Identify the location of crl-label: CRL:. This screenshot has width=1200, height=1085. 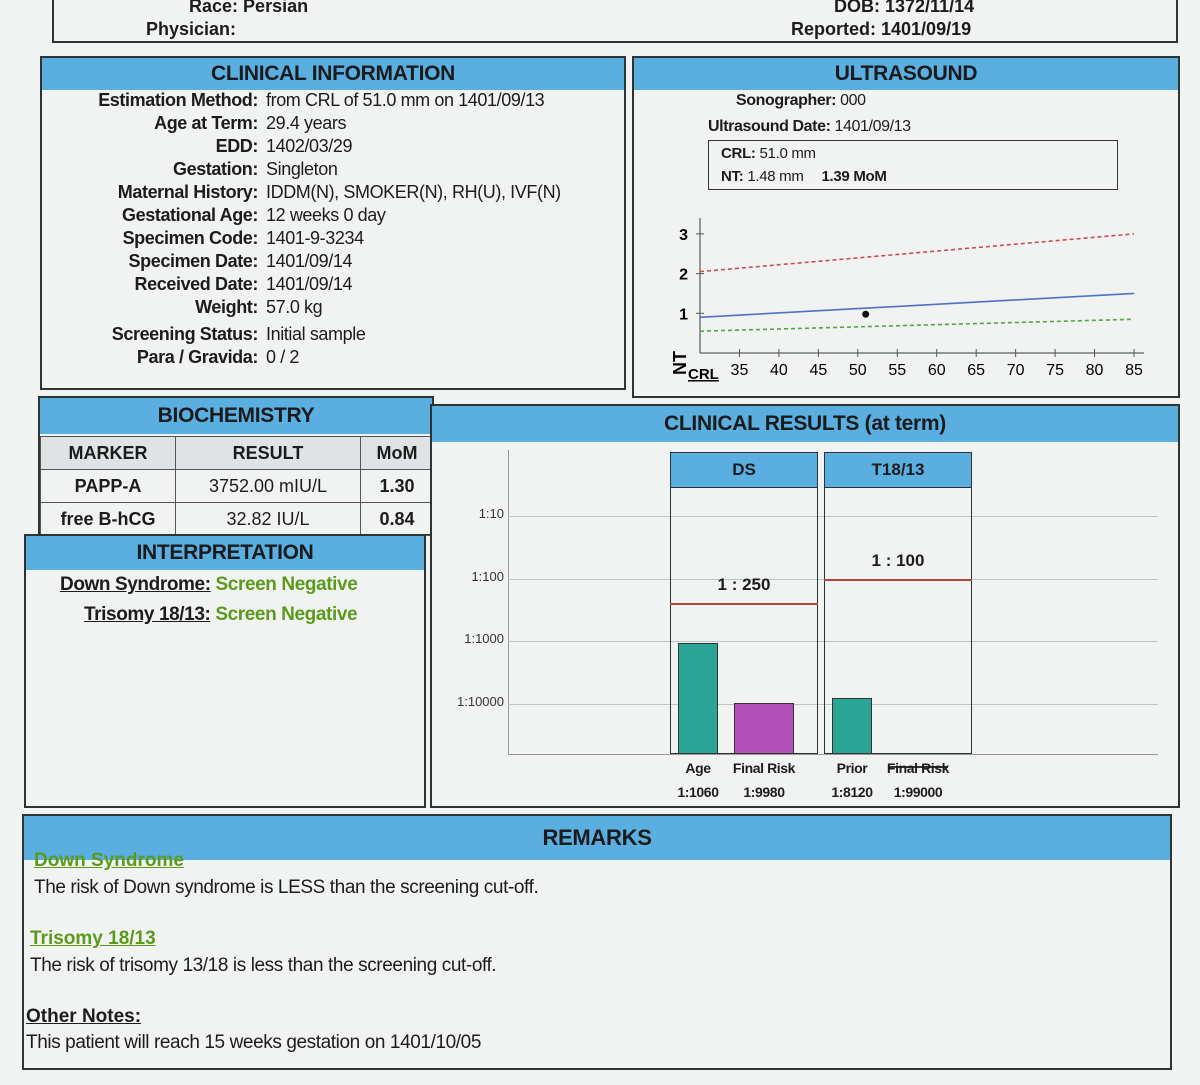
(738, 153).